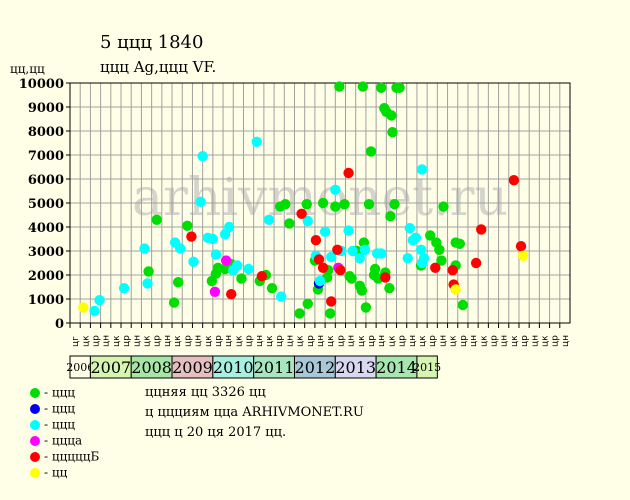 This screenshot has height=500, width=630. I want to click on chart-subtitle: ццц Ag,ццц VF., so click(158, 67).